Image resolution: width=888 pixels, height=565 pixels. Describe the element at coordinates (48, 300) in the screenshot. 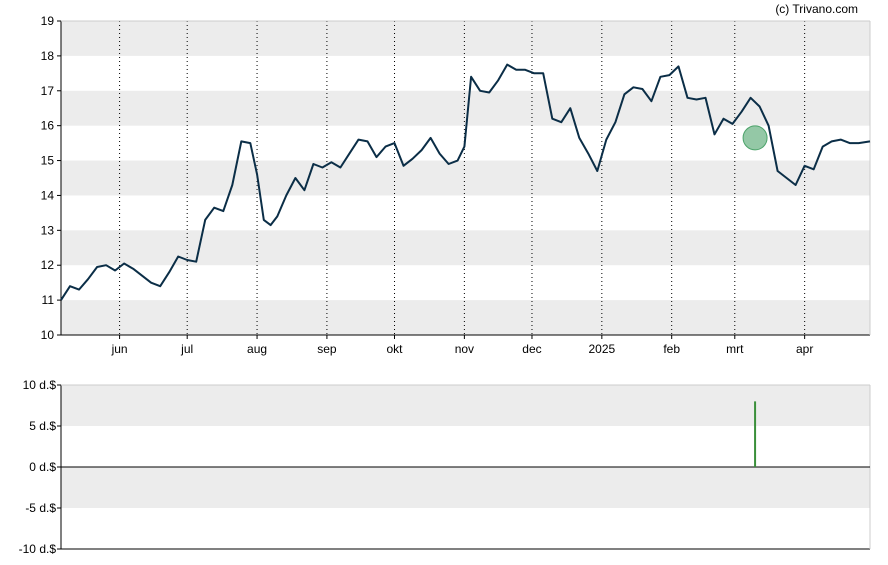

I see `y-tick-label: 11` at that location.